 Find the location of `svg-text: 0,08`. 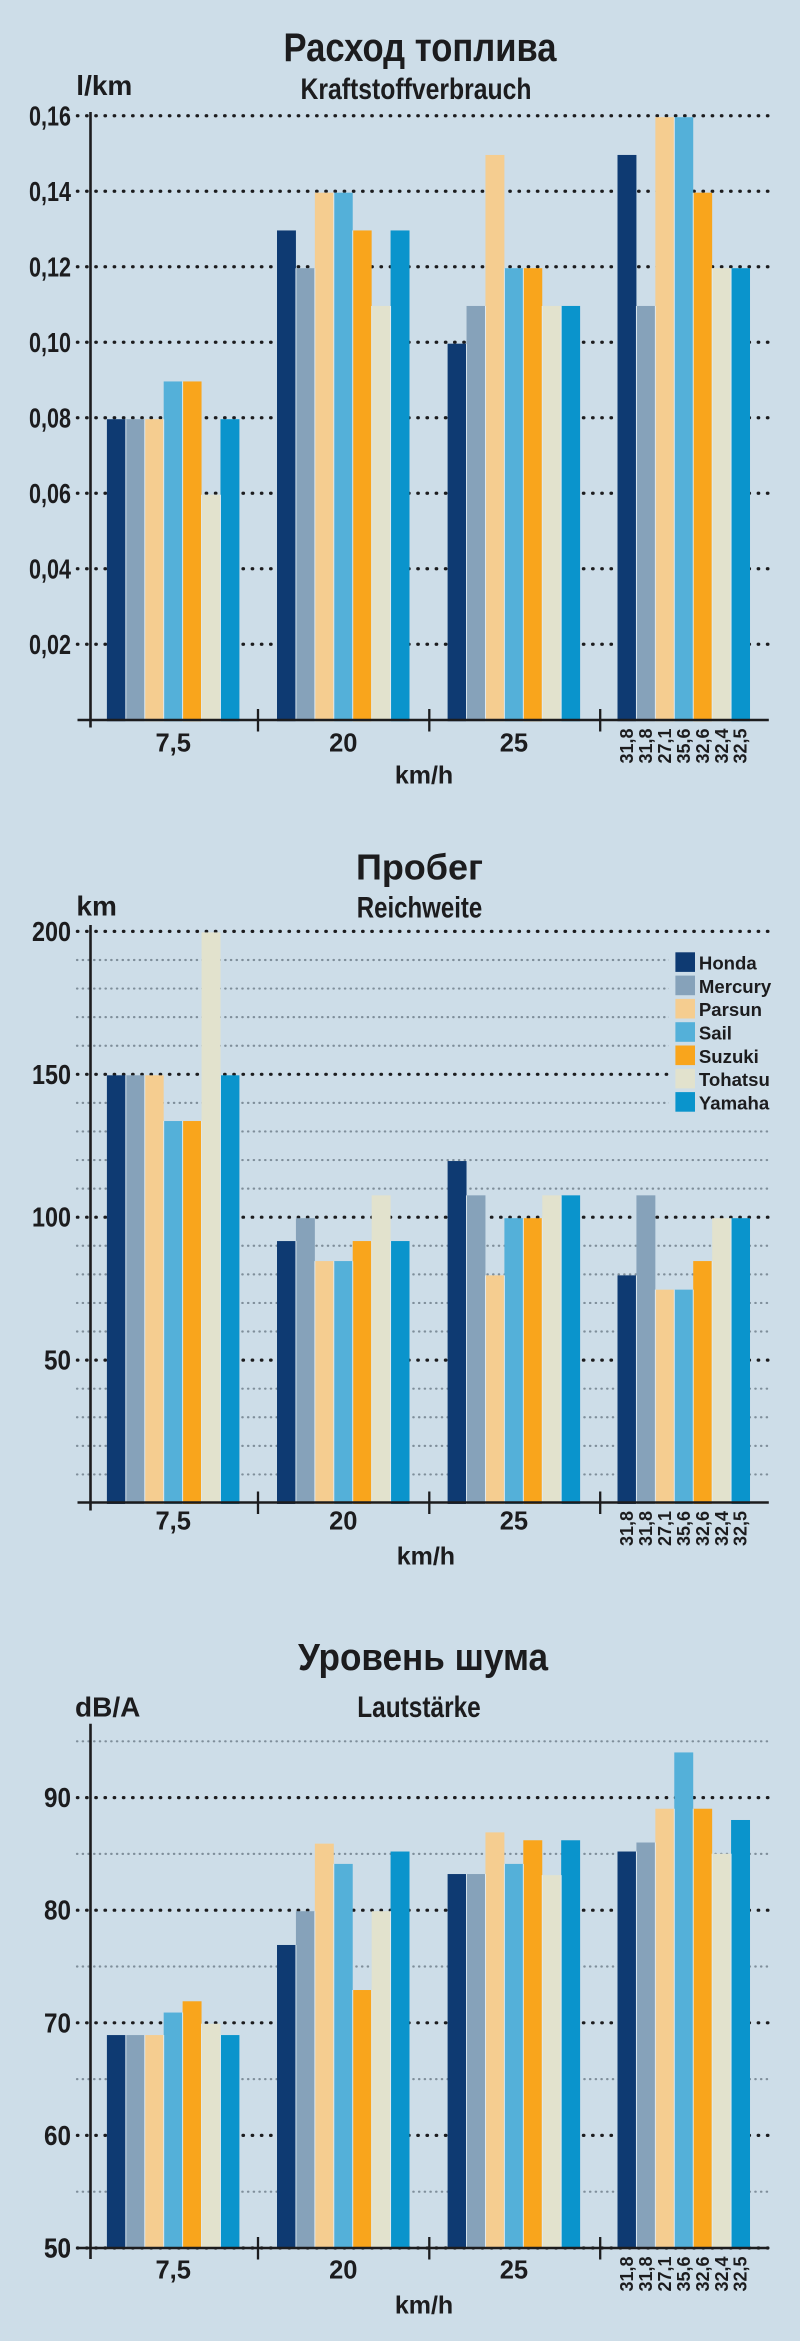

svg-text: 0,08 is located at coordinates (50, 417).